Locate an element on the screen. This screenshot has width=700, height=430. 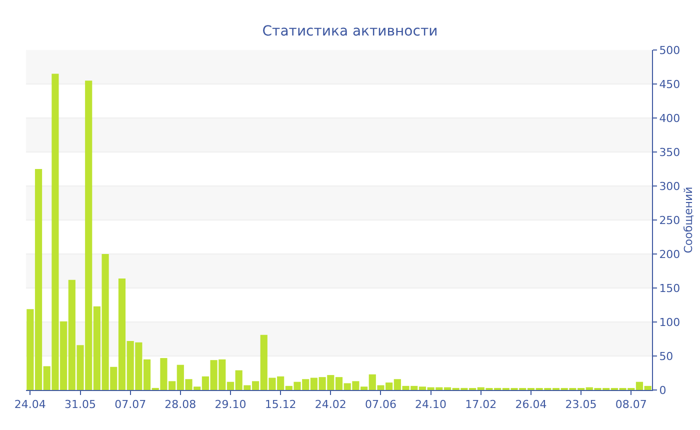
x-tick-label: 26.04 is located at coordinates (531, 405).